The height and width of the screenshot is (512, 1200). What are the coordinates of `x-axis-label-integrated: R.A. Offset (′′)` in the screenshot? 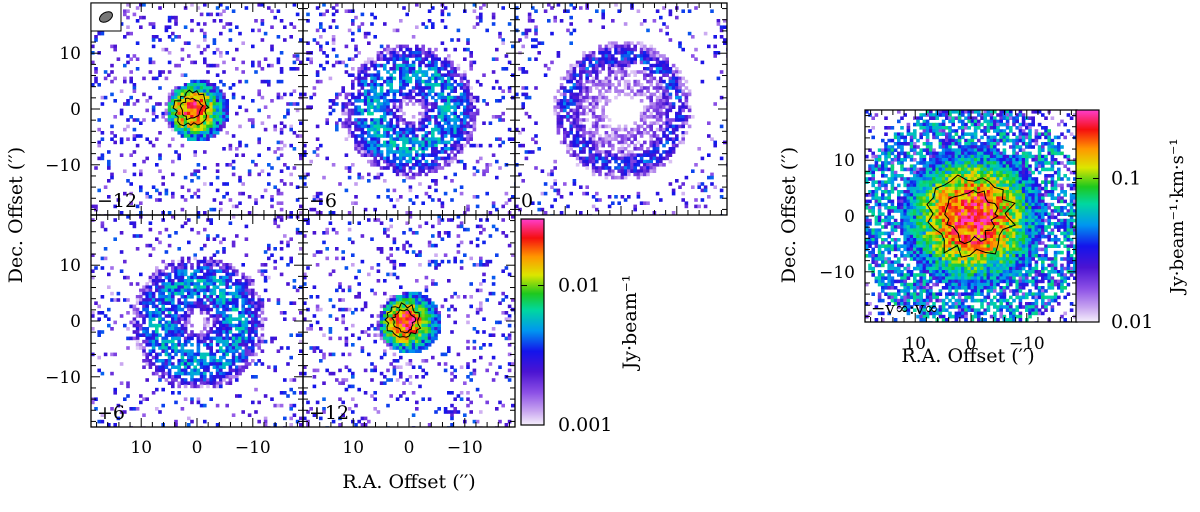 It's located at (967, 356).